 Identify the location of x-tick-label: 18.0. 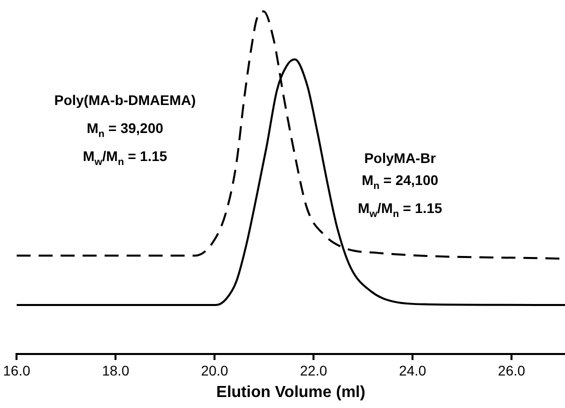
(116, 370).